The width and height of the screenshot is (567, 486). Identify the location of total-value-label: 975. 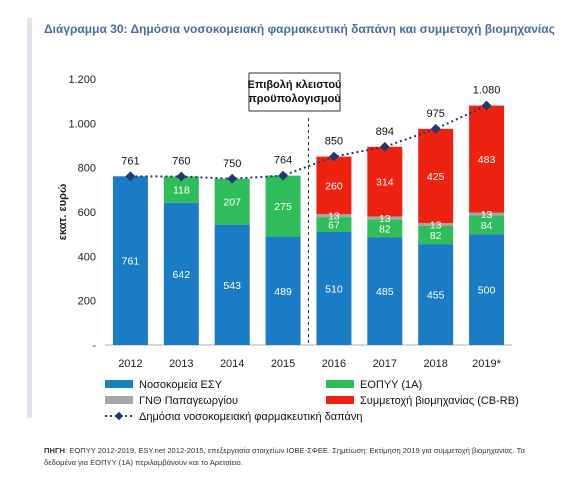
(436, 114).